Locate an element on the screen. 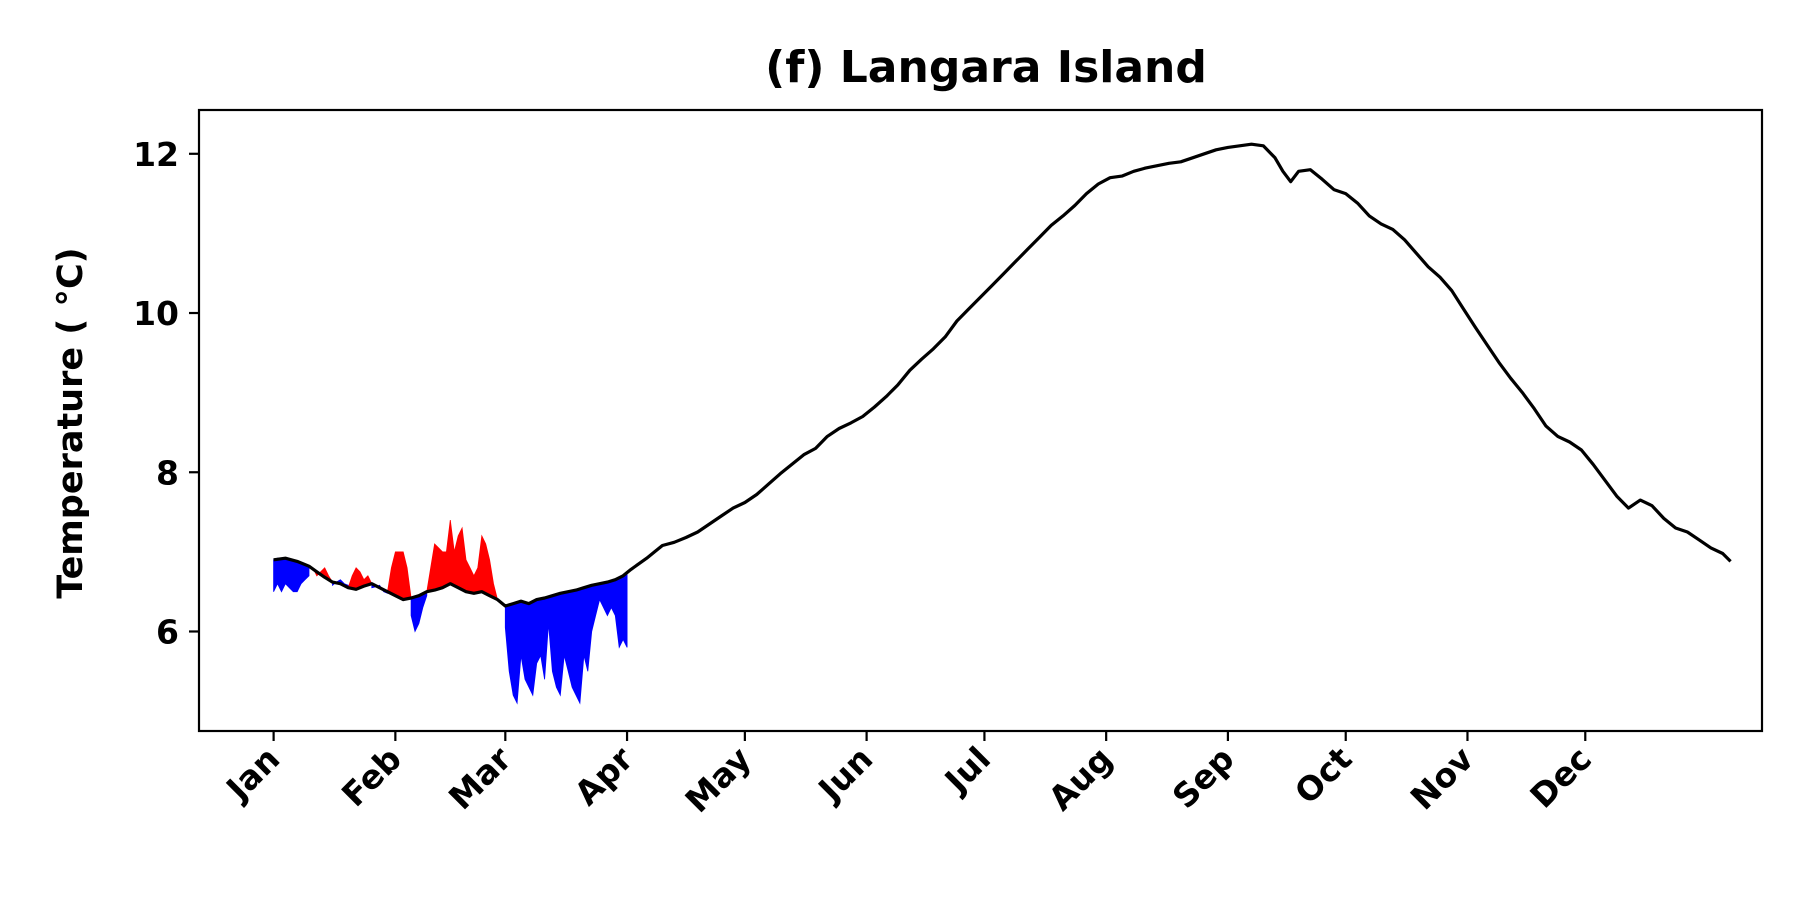 The height and width of the screenshot is (900, 1800). x-tick-label-1: Feb is located at coordinates (371, 776).